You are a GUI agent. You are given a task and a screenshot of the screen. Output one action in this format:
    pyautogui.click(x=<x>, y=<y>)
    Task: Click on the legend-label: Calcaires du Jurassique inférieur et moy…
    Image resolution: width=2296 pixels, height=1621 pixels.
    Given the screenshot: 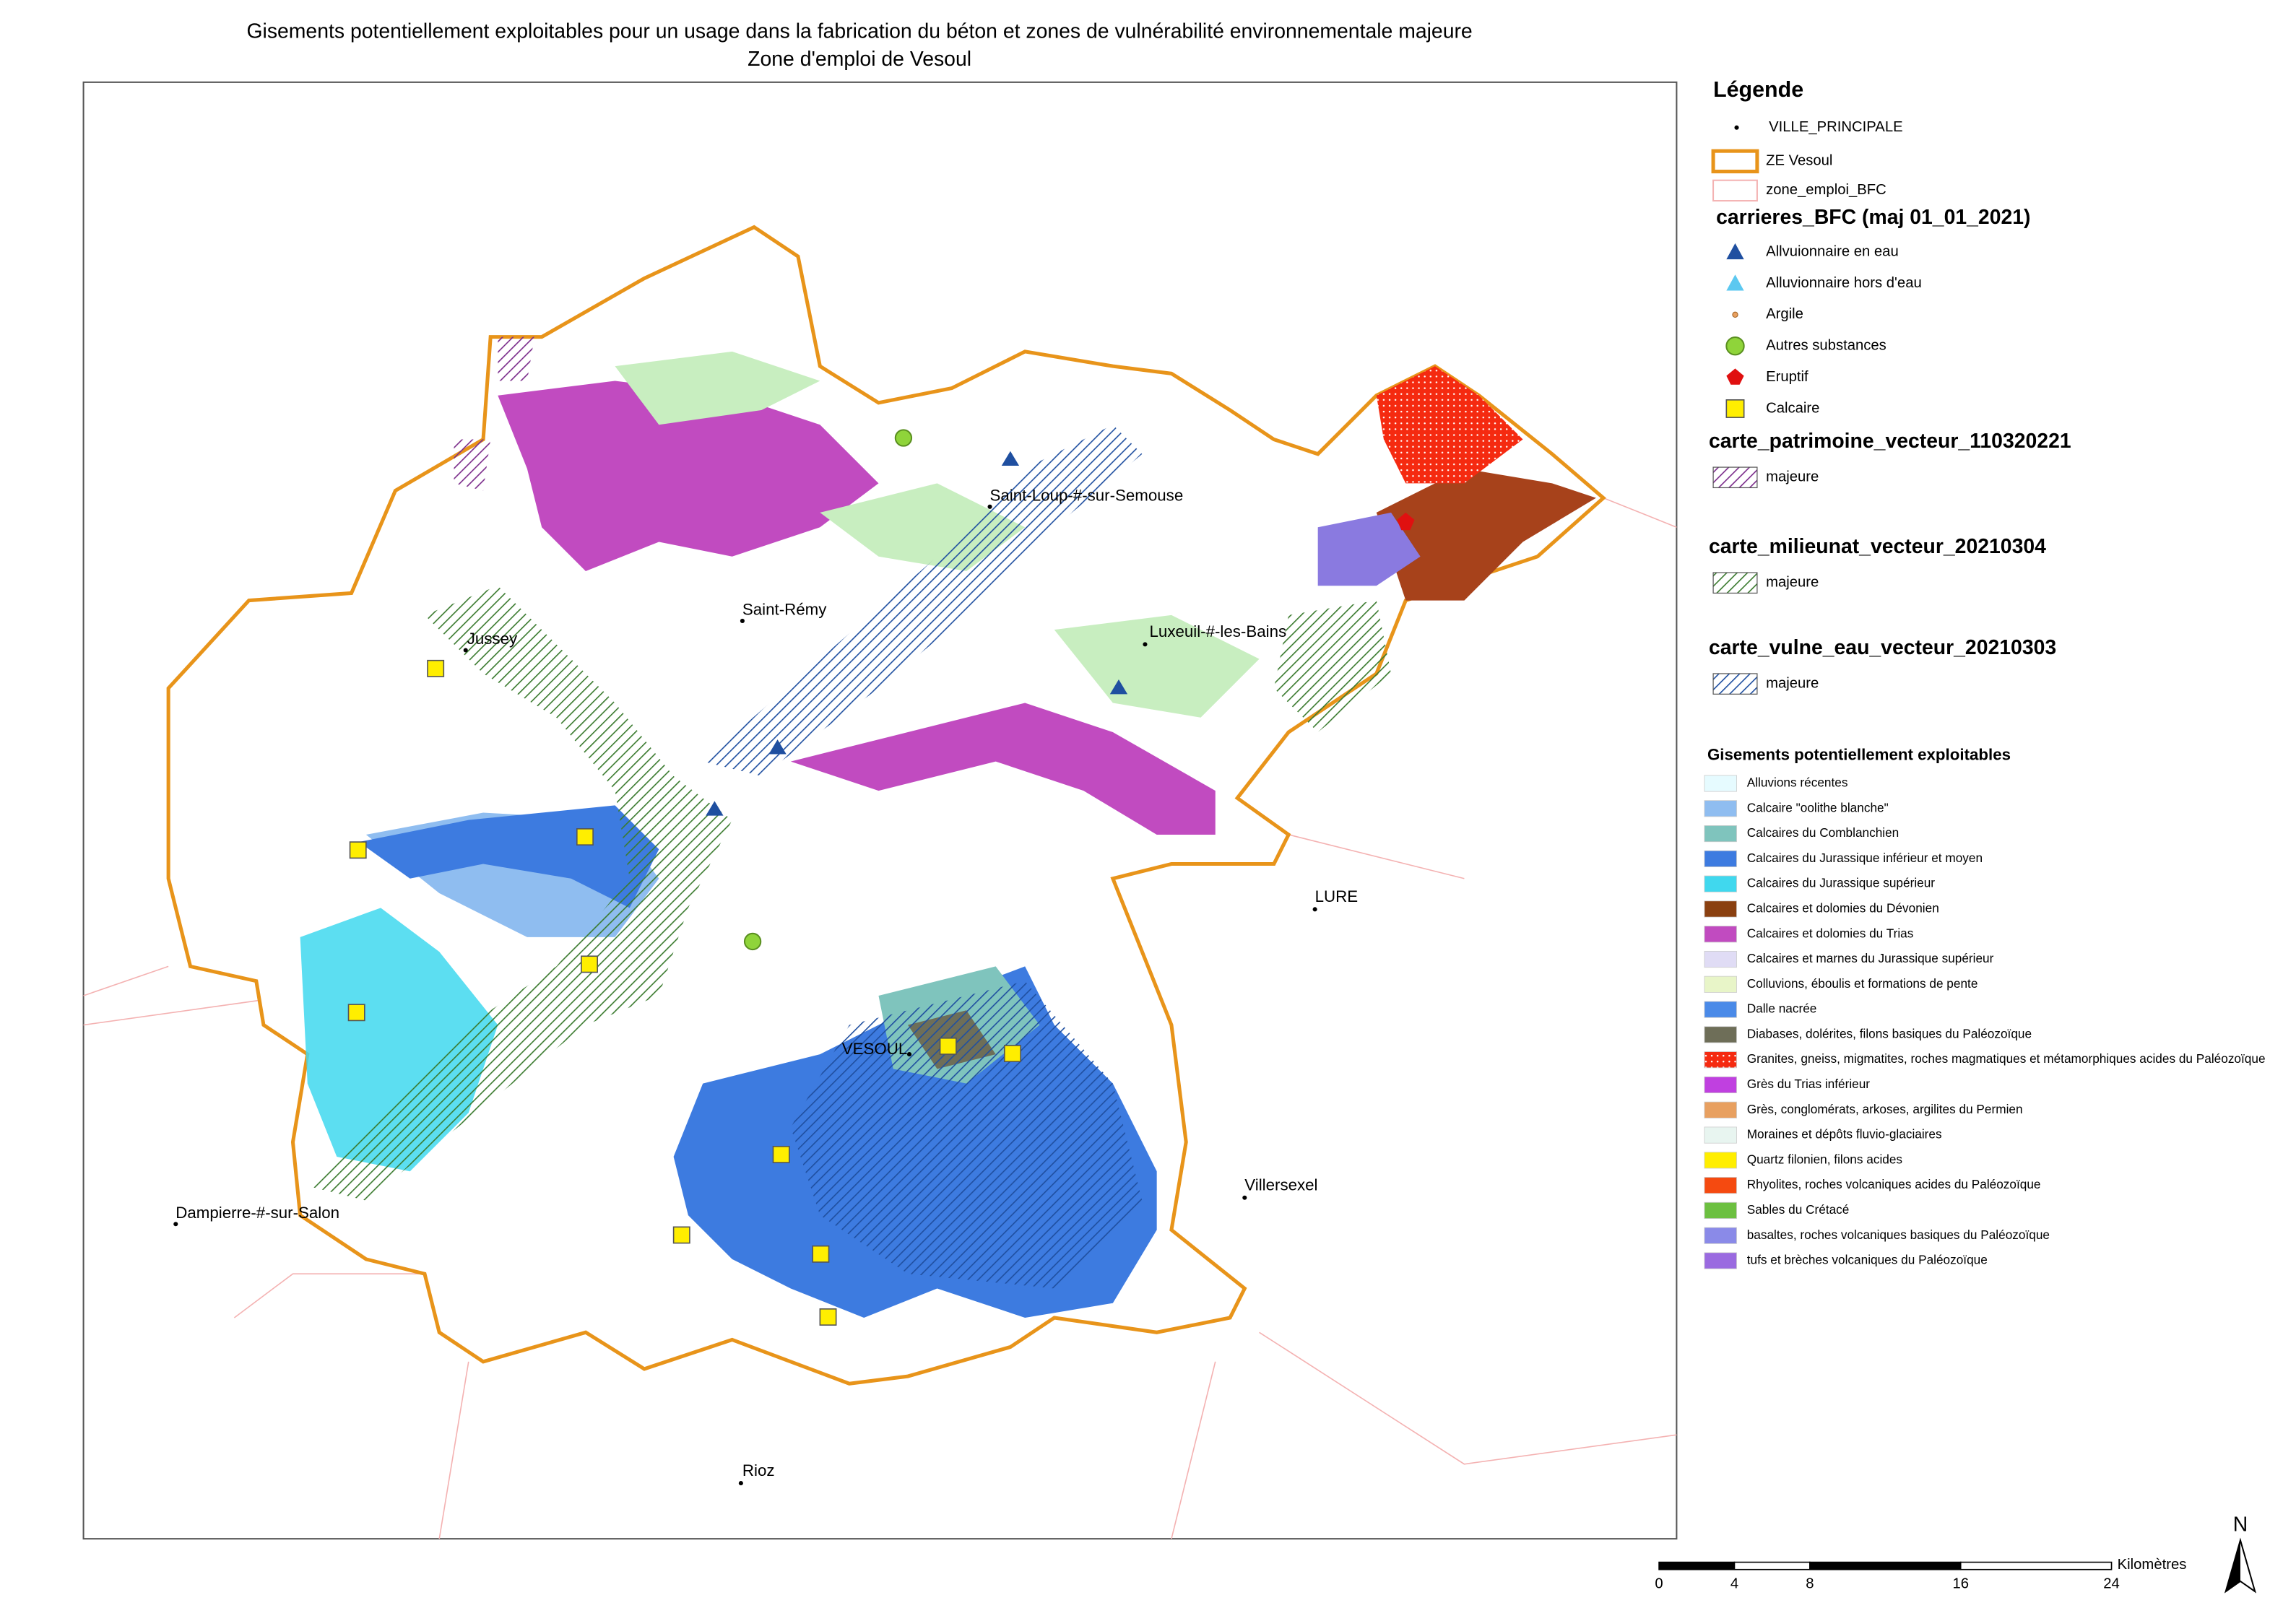 What is the action you would take?
    pyautogui.click(x=1865, y=858)
    